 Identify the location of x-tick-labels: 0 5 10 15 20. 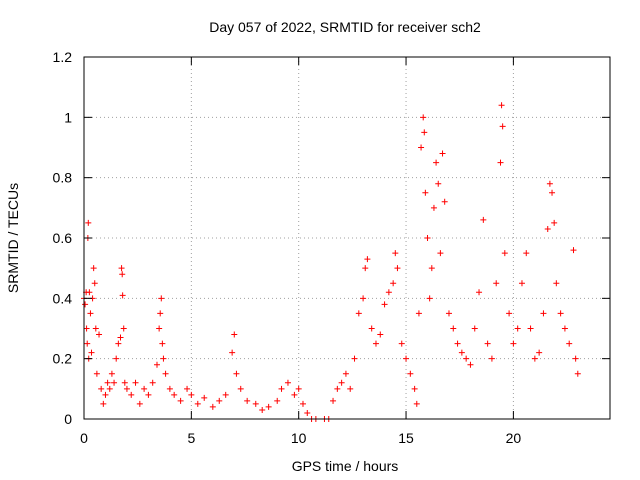
(300, 438).